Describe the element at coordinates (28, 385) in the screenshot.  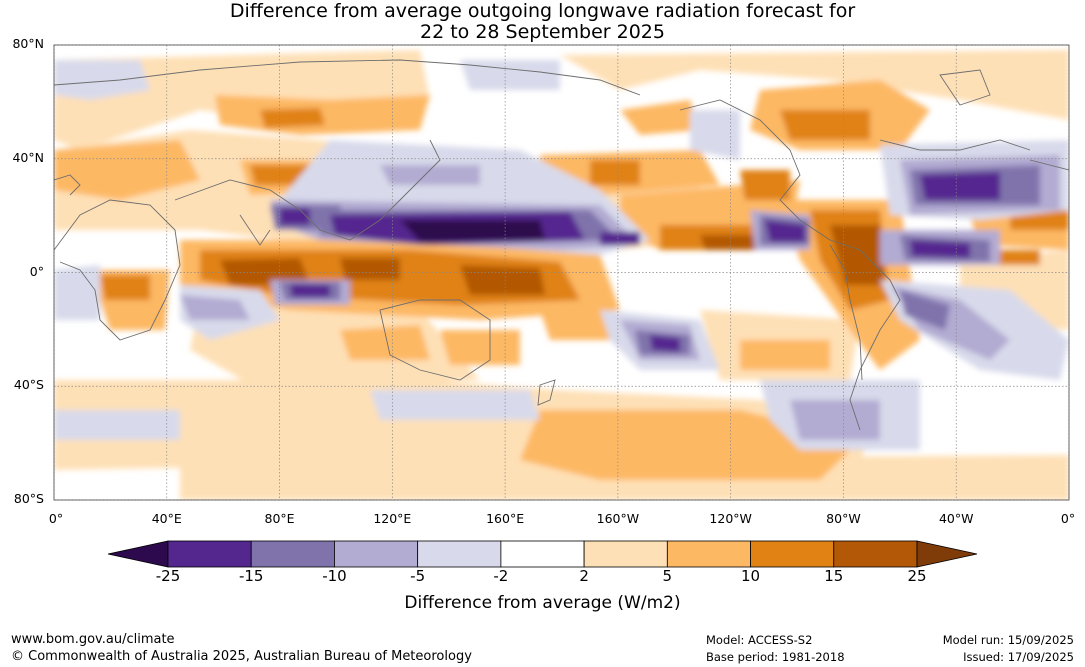
I see `latitude-label: 40°S` at that location.